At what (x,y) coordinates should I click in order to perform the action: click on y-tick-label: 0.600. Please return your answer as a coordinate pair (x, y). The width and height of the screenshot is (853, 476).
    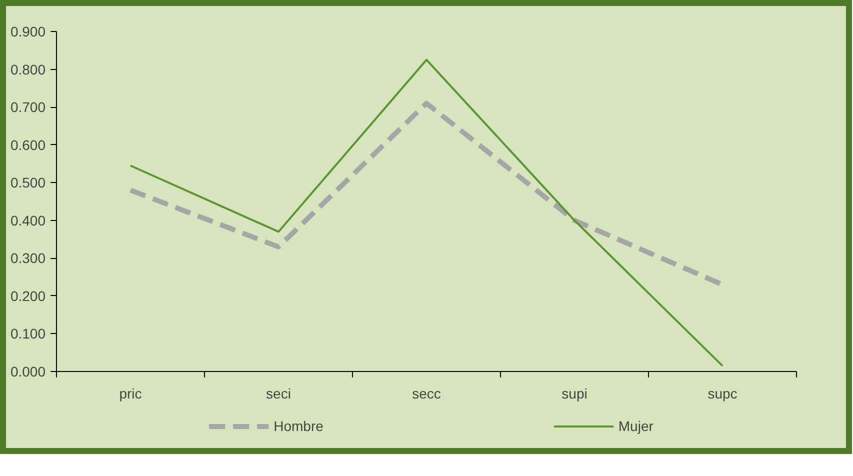
    Looking at the image, I should click on (28, 144).